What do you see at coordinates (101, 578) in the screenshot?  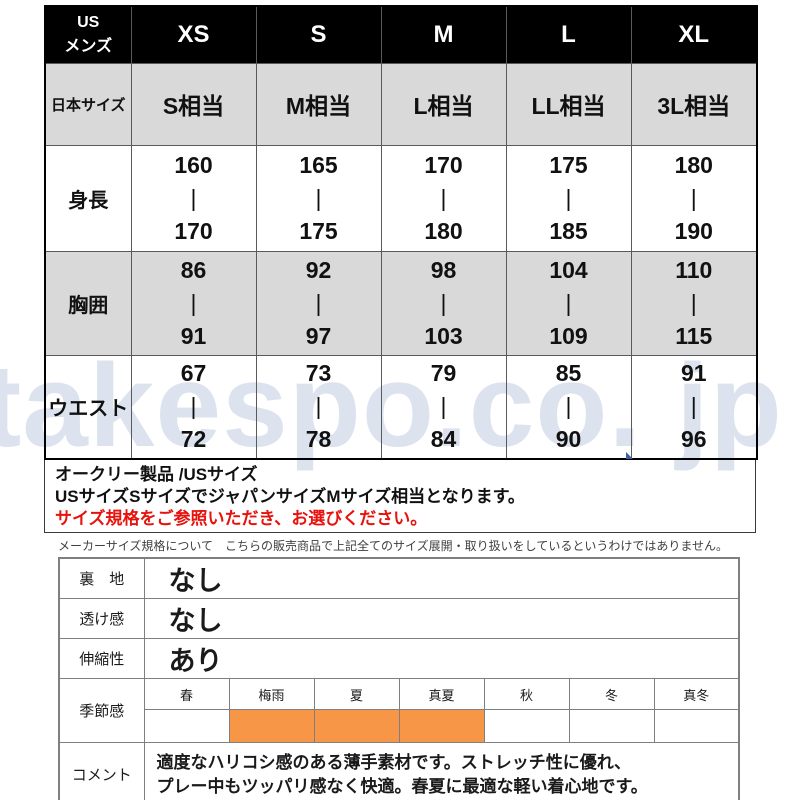 I see `lining-label: 裏 地` at bounding box center [101, 578].